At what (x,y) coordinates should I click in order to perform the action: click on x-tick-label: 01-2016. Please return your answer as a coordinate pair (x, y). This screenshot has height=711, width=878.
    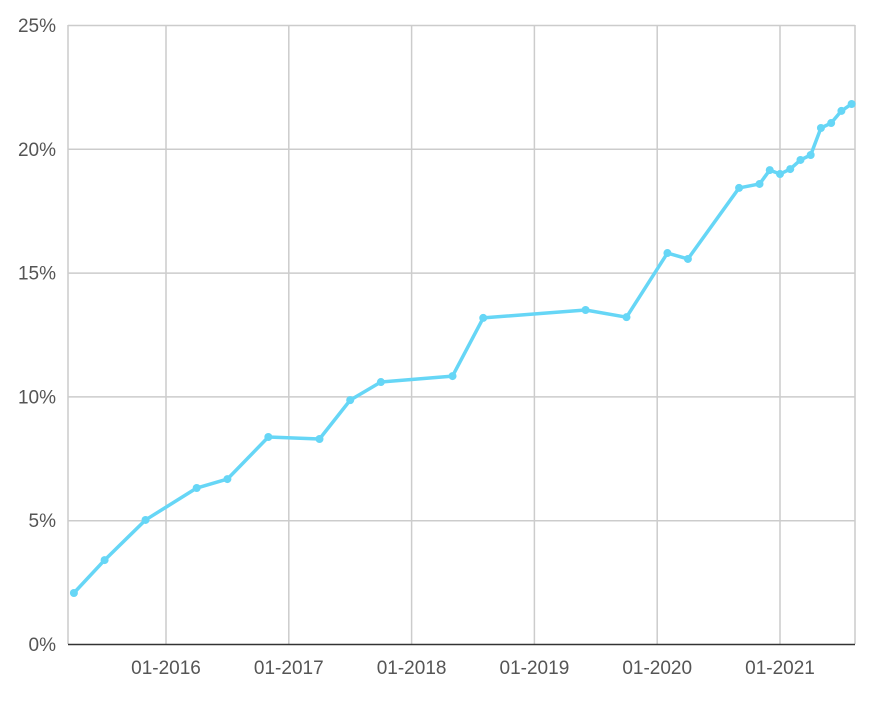
    Looking at the image, I should click on (166, 668).